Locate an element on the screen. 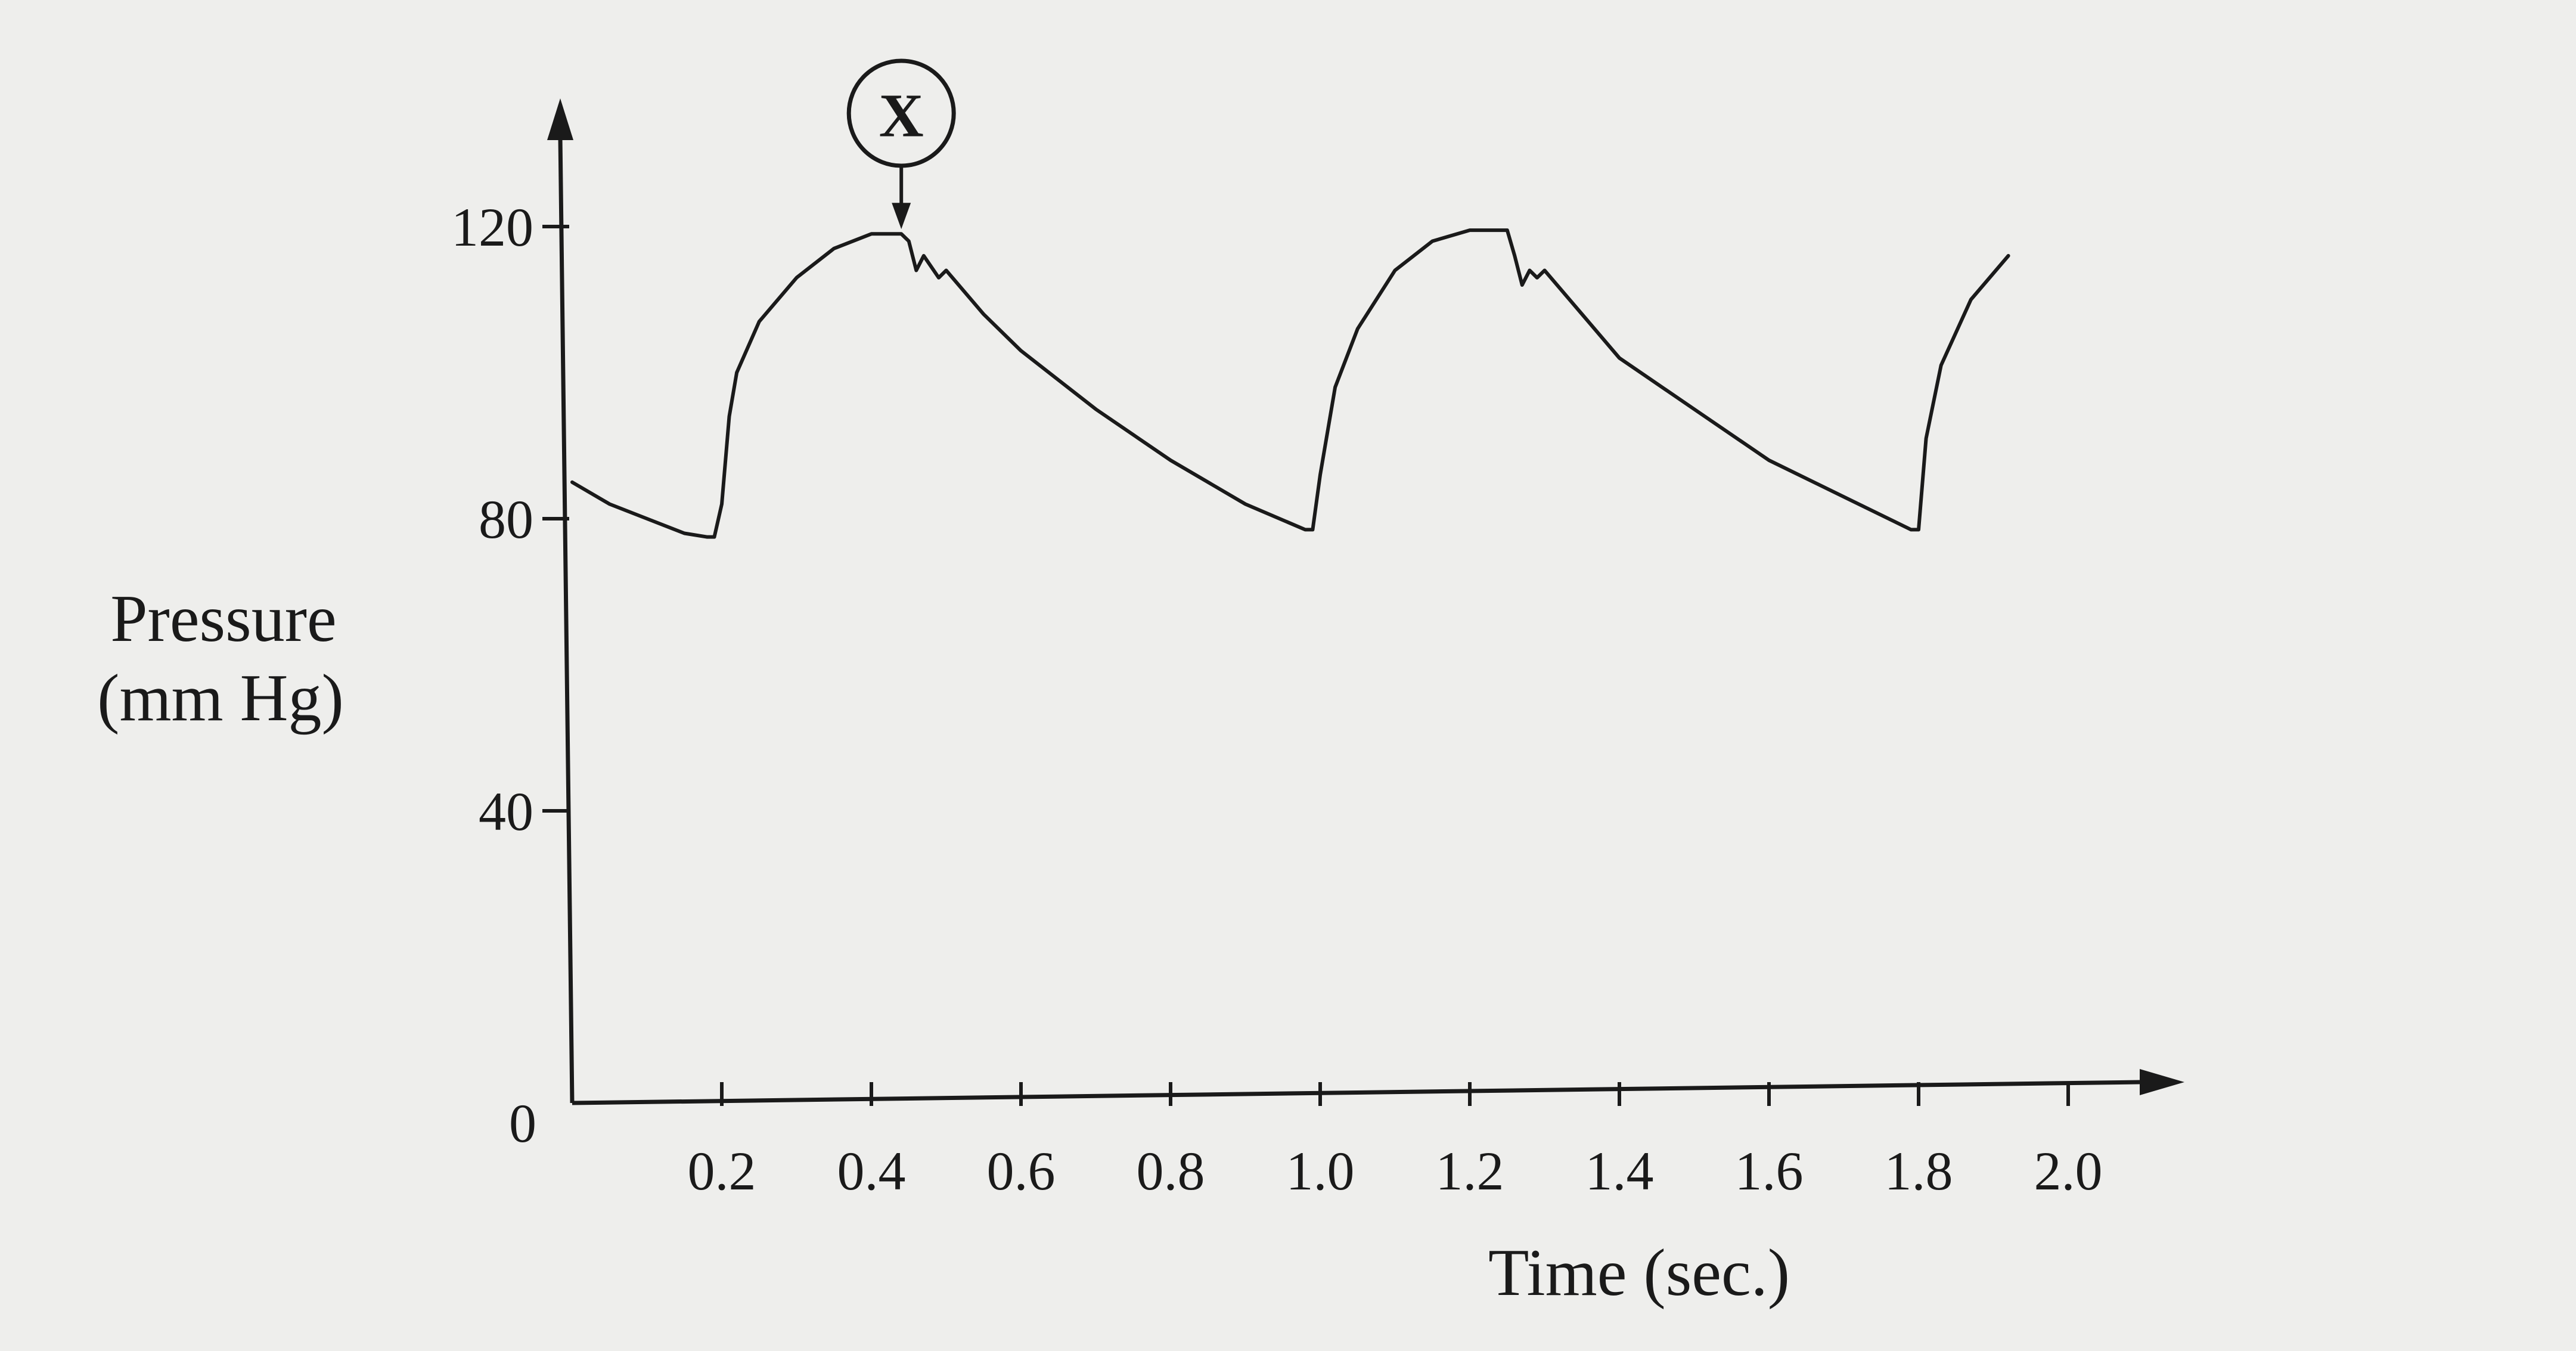 The image size is (2576, 1351). y-tick-label: 80 is located at coordinates (506, 519).